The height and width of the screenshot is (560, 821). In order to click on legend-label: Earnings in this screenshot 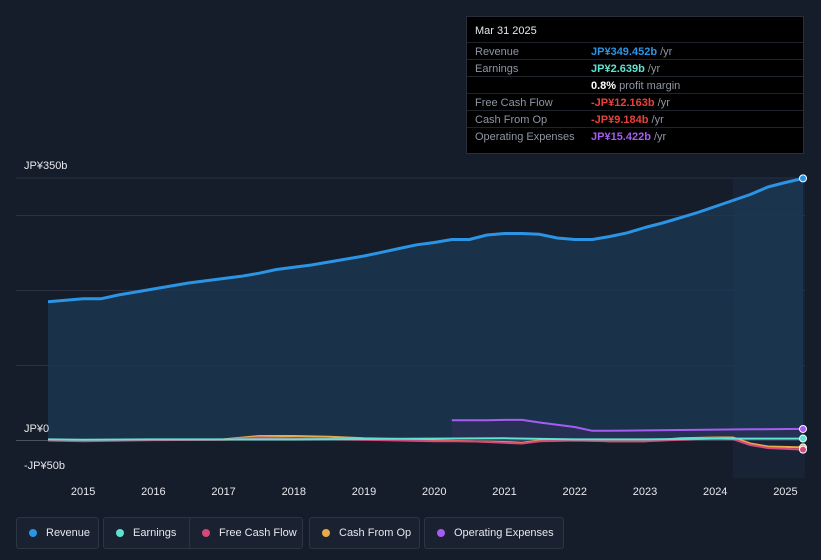, I will do `click(155, 533)`.